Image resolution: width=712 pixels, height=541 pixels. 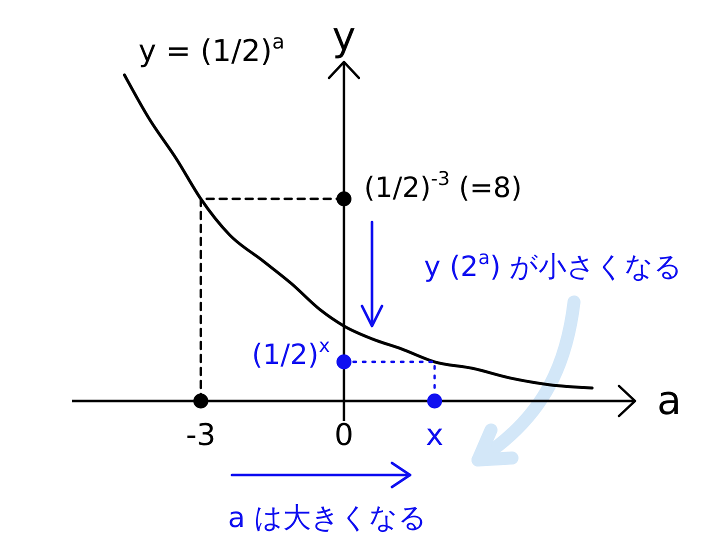 What do you see at coordinates (669, 401) in the screenshot?
I see `x-axis-title: a` at bounding box center [669, 401].